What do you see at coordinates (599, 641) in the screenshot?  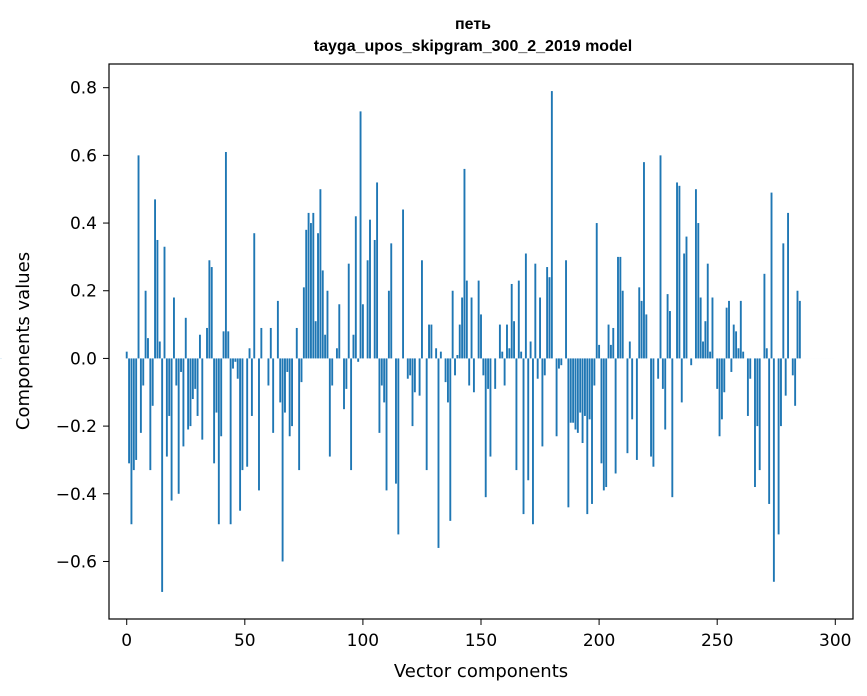 I see `x-tick-label: 200` at bounding box center [599, 641].